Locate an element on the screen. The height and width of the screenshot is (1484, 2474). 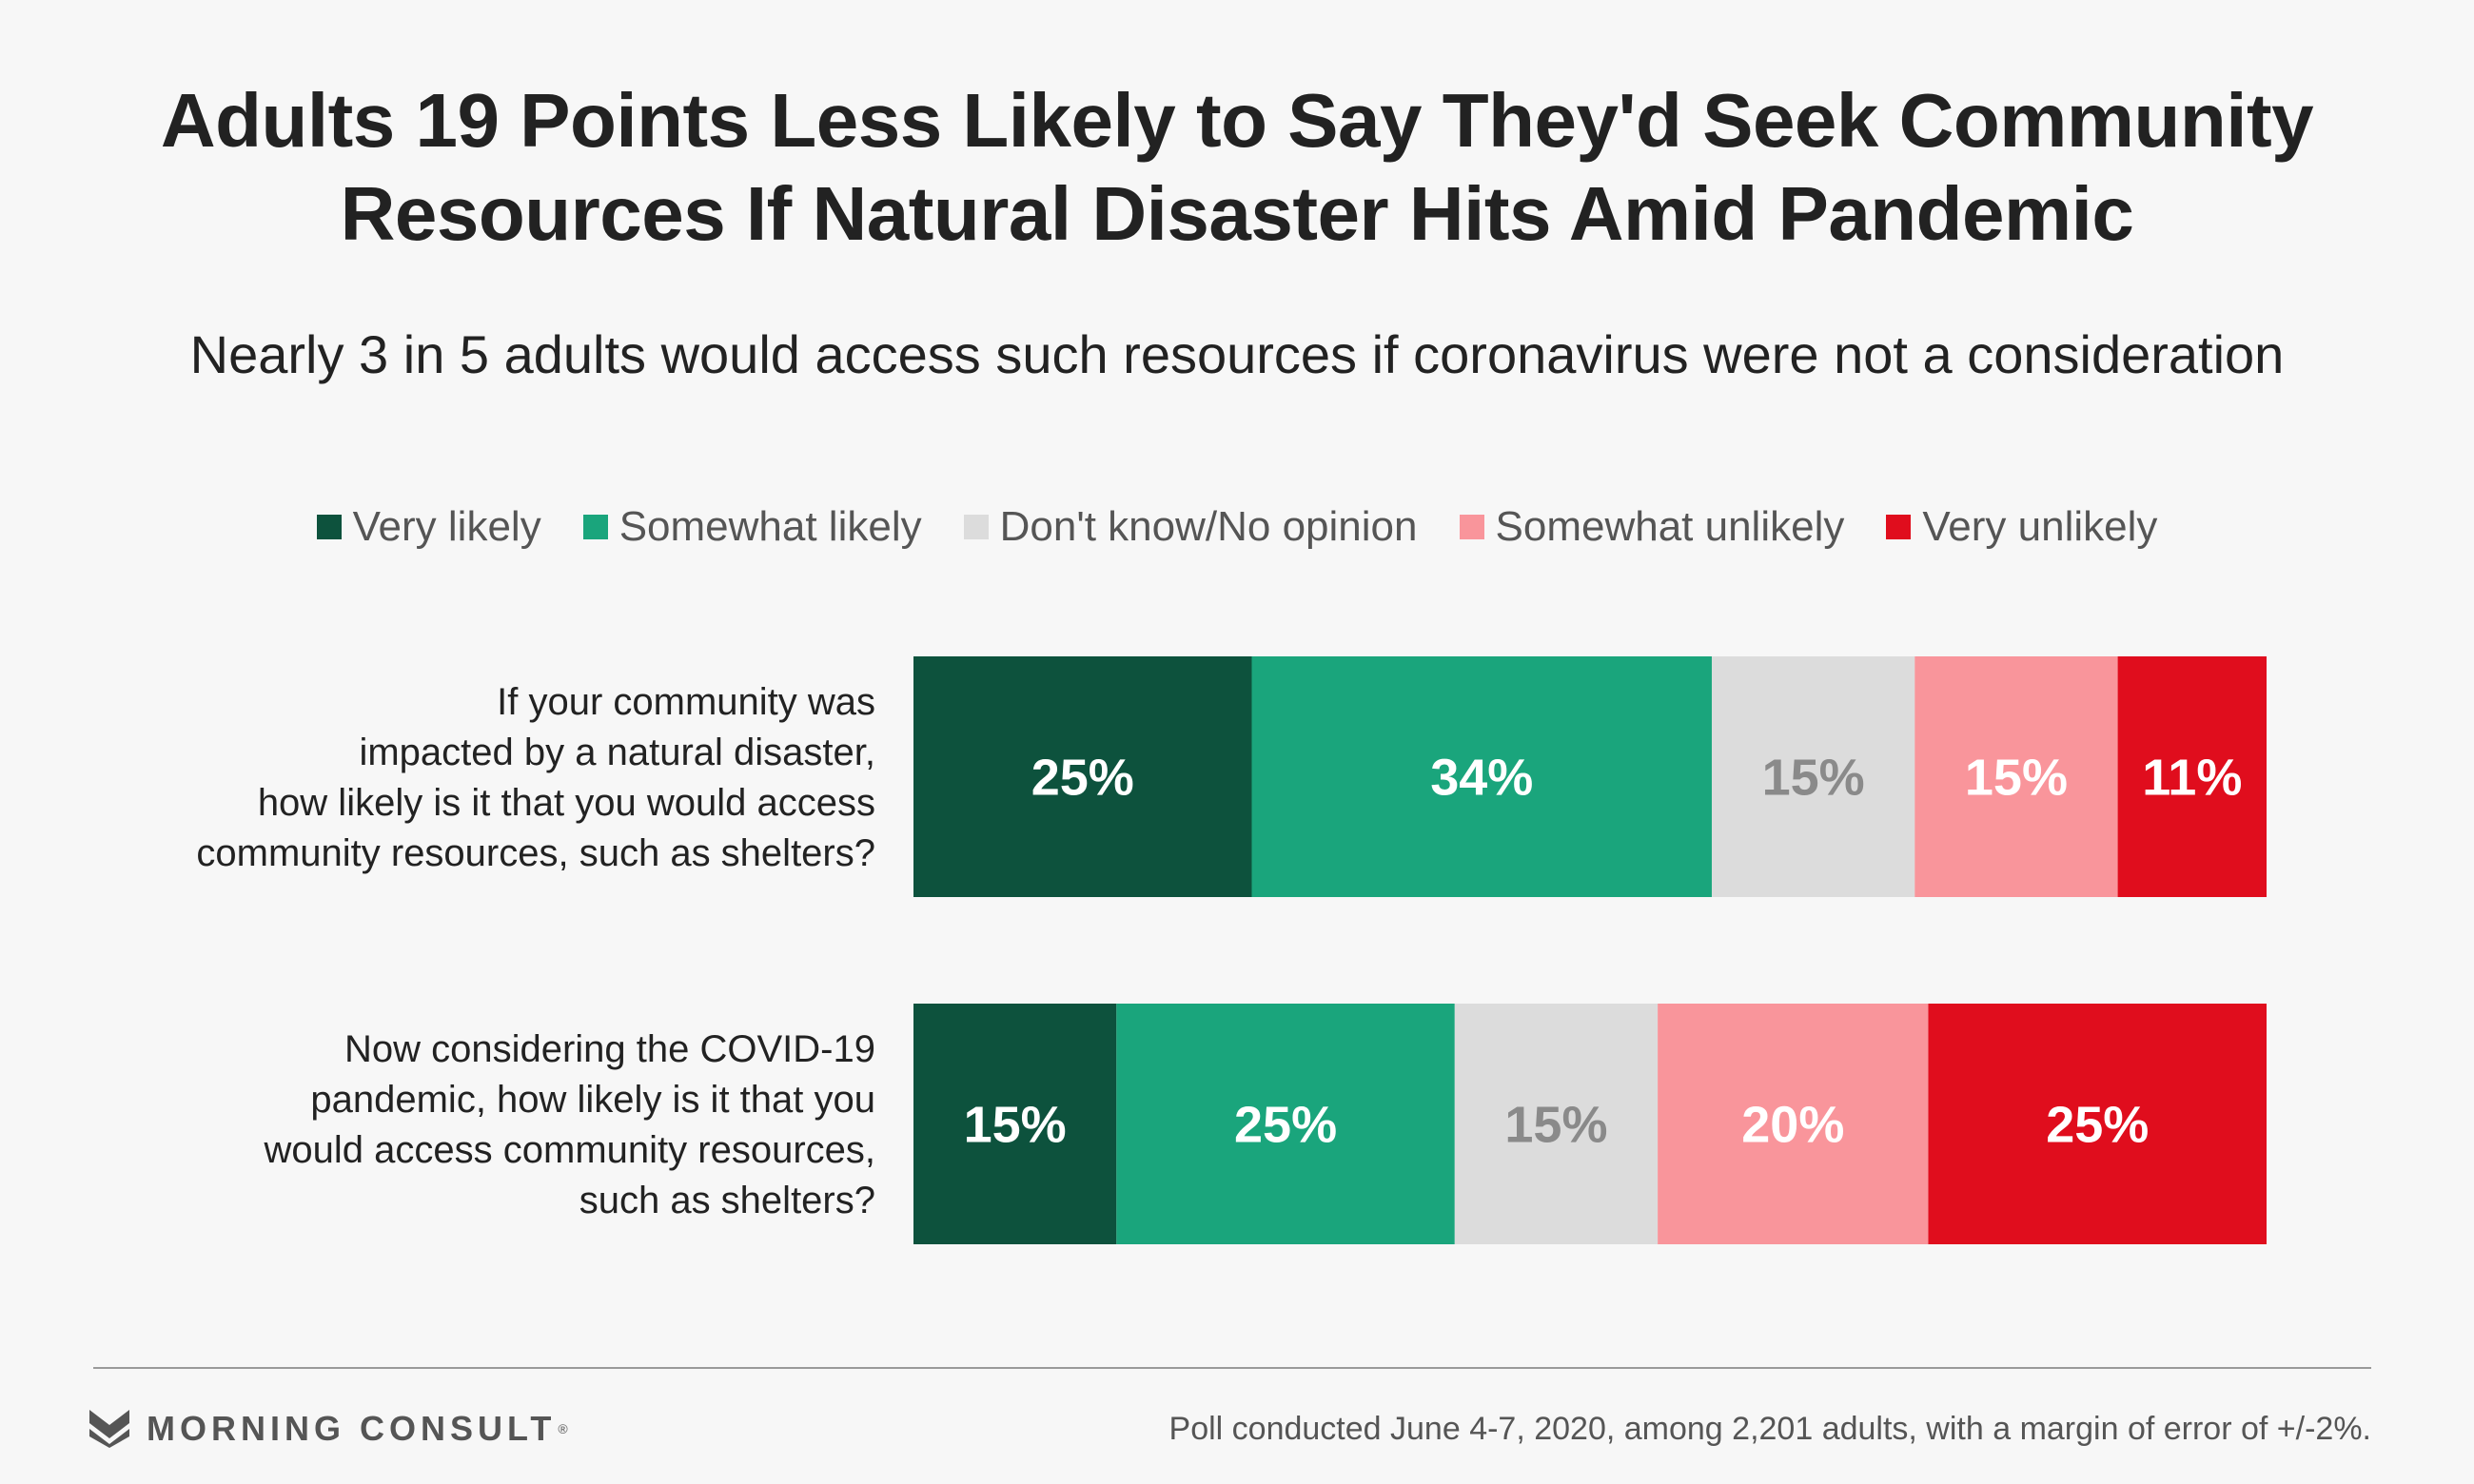
row-label-line: impacted by a natural disaster, is located at coordinates (617, 752).